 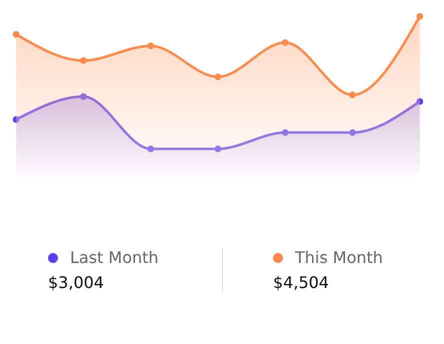 I want to click on text: $4,504, so click(x=301, y=282).